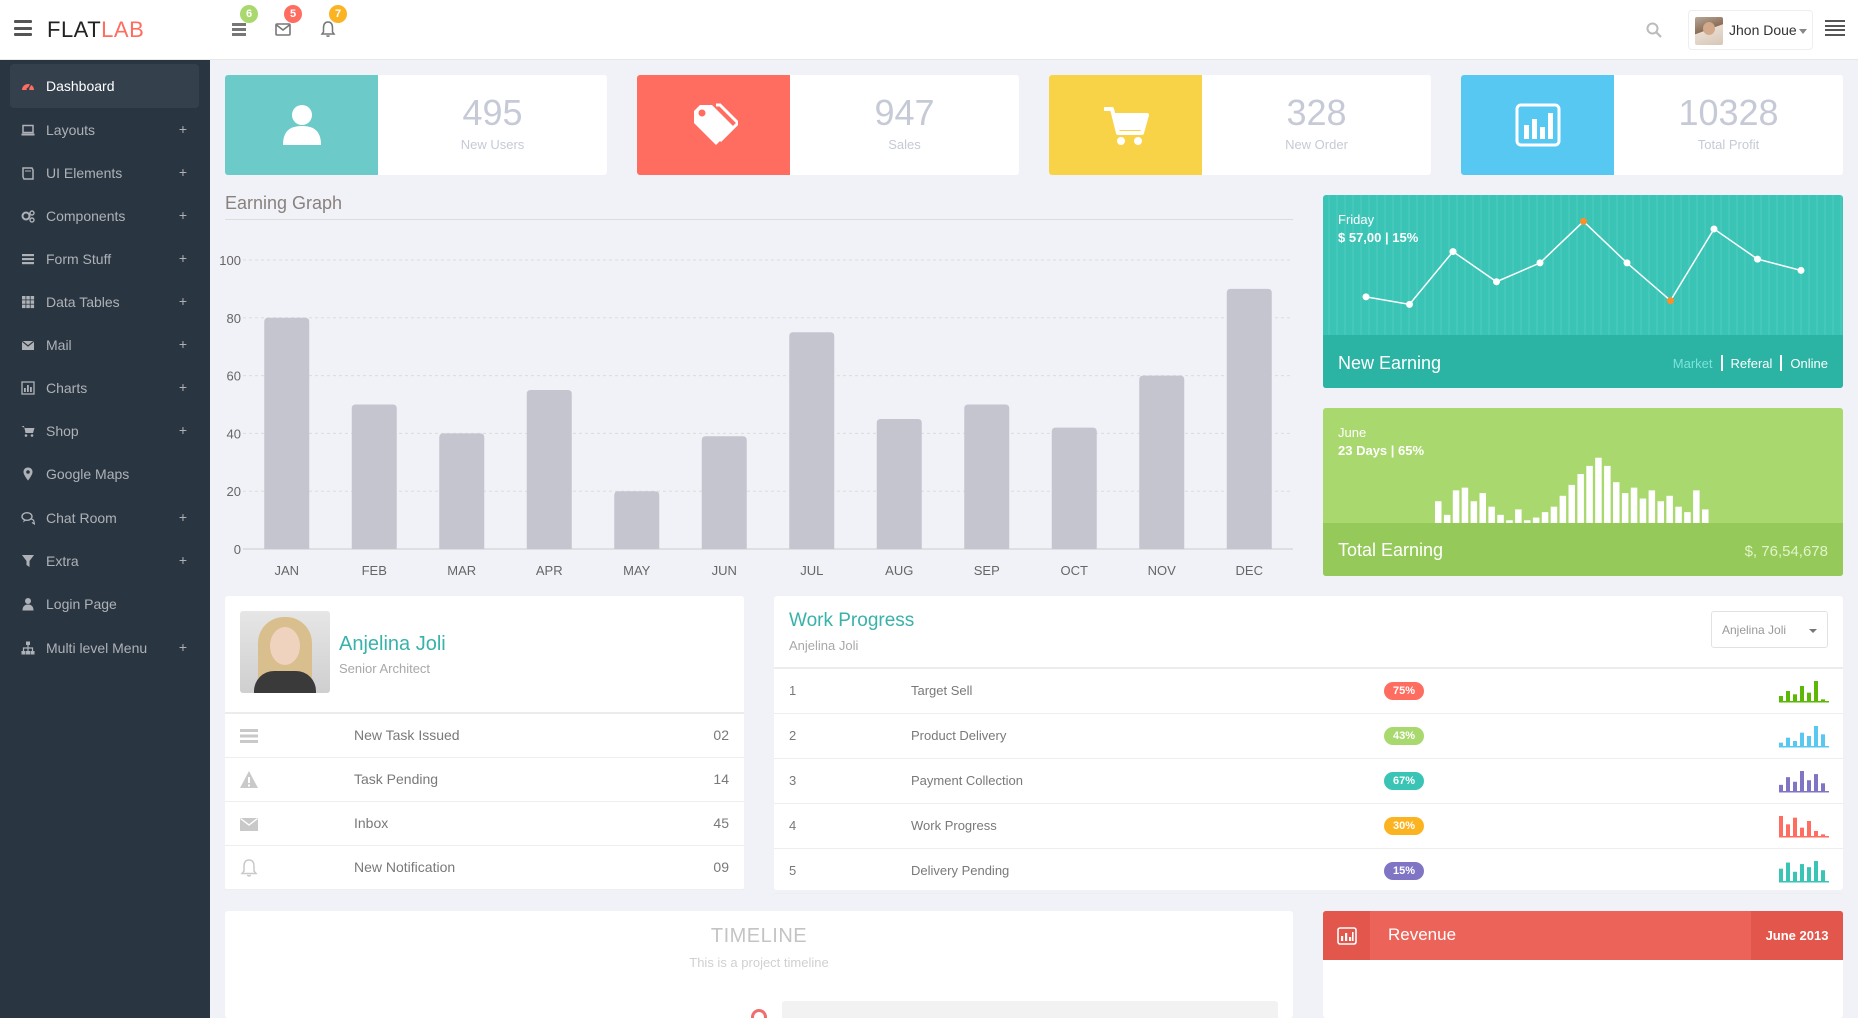 Image resolution: width=1858 pixels, height=1018 pixels. What do you see at coordinates (104, 604) in the screenshot?
I see `sidebar-item-login-page: Login Page` at bounding box center [104, 604].